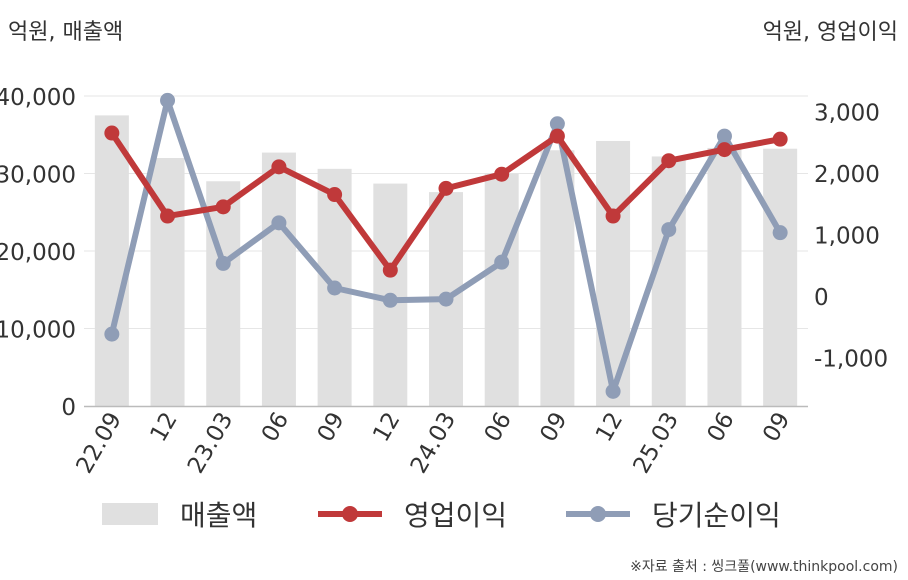 This screenshot has height=580, width=908. Describe the element at coordinates (433, 443) in the screenshot. I see `x-axis-tick-label: 24.03` at that location.